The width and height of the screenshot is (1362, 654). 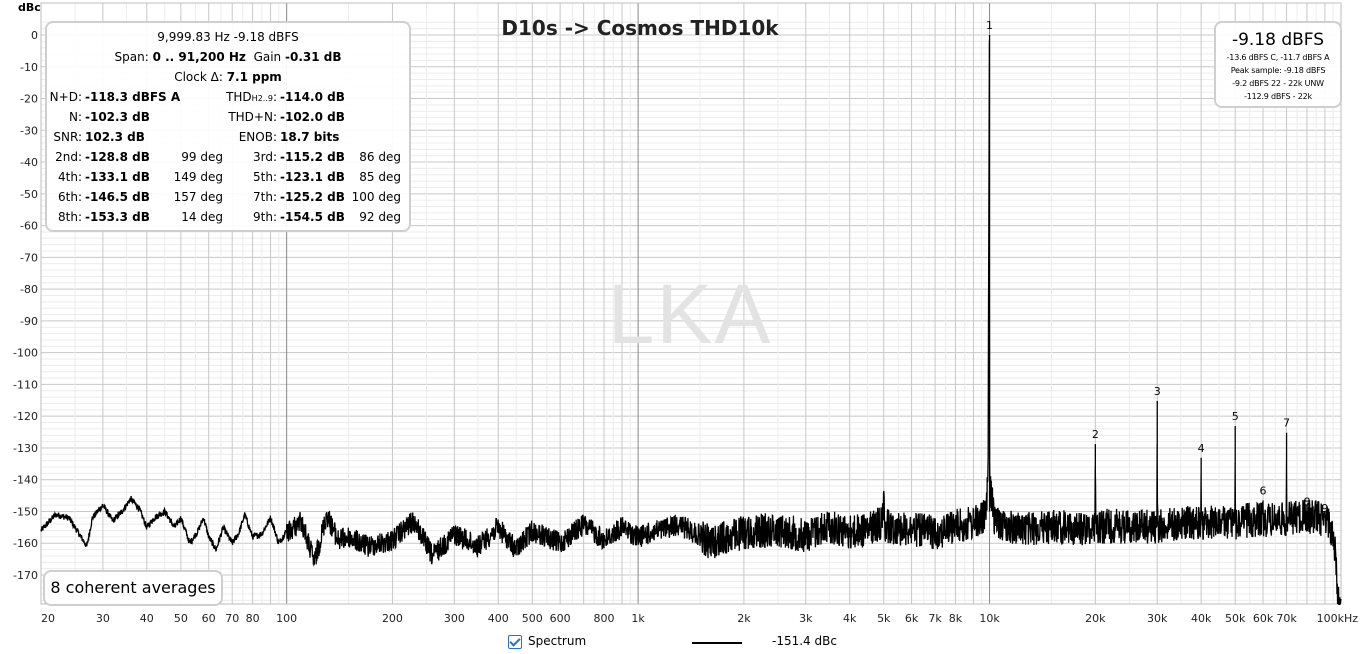 What do you see at coordinates (806, 618) in the screenshot?
I see `x-tick-label: 3k` at bounding box center [806, 618].